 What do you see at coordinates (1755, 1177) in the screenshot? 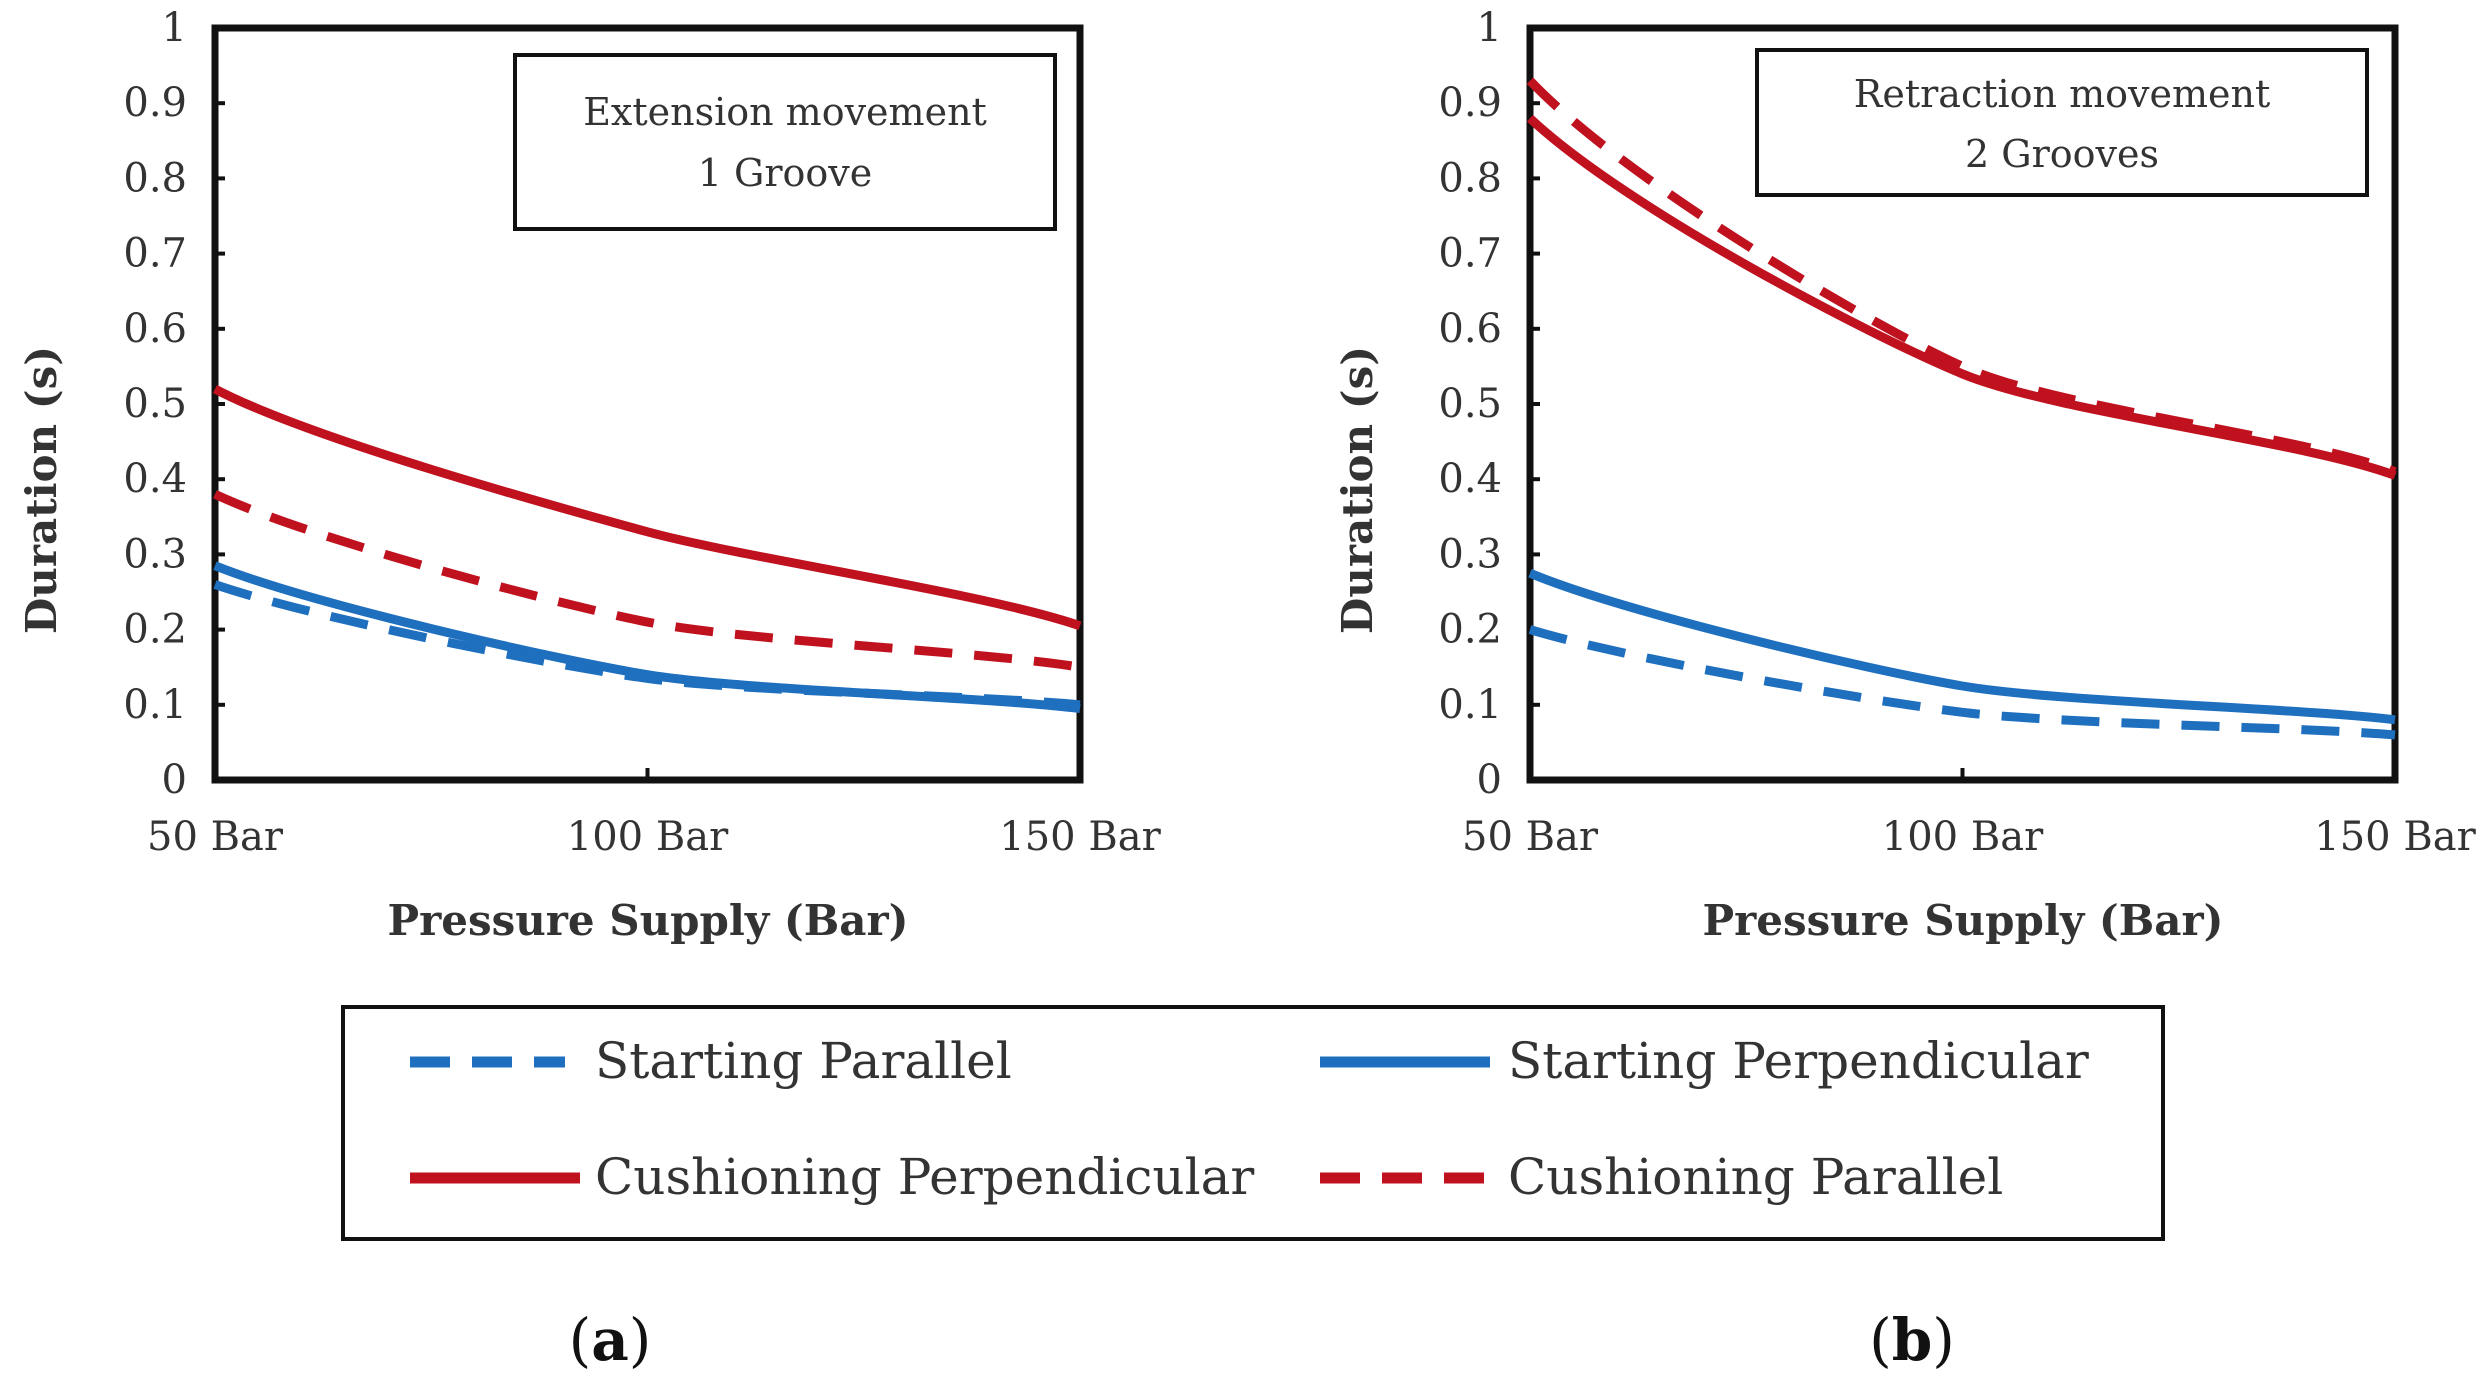
I see `legend-label-cushioning-parallel: Cushioning Parallel` at bounding box center [1755, 1177].